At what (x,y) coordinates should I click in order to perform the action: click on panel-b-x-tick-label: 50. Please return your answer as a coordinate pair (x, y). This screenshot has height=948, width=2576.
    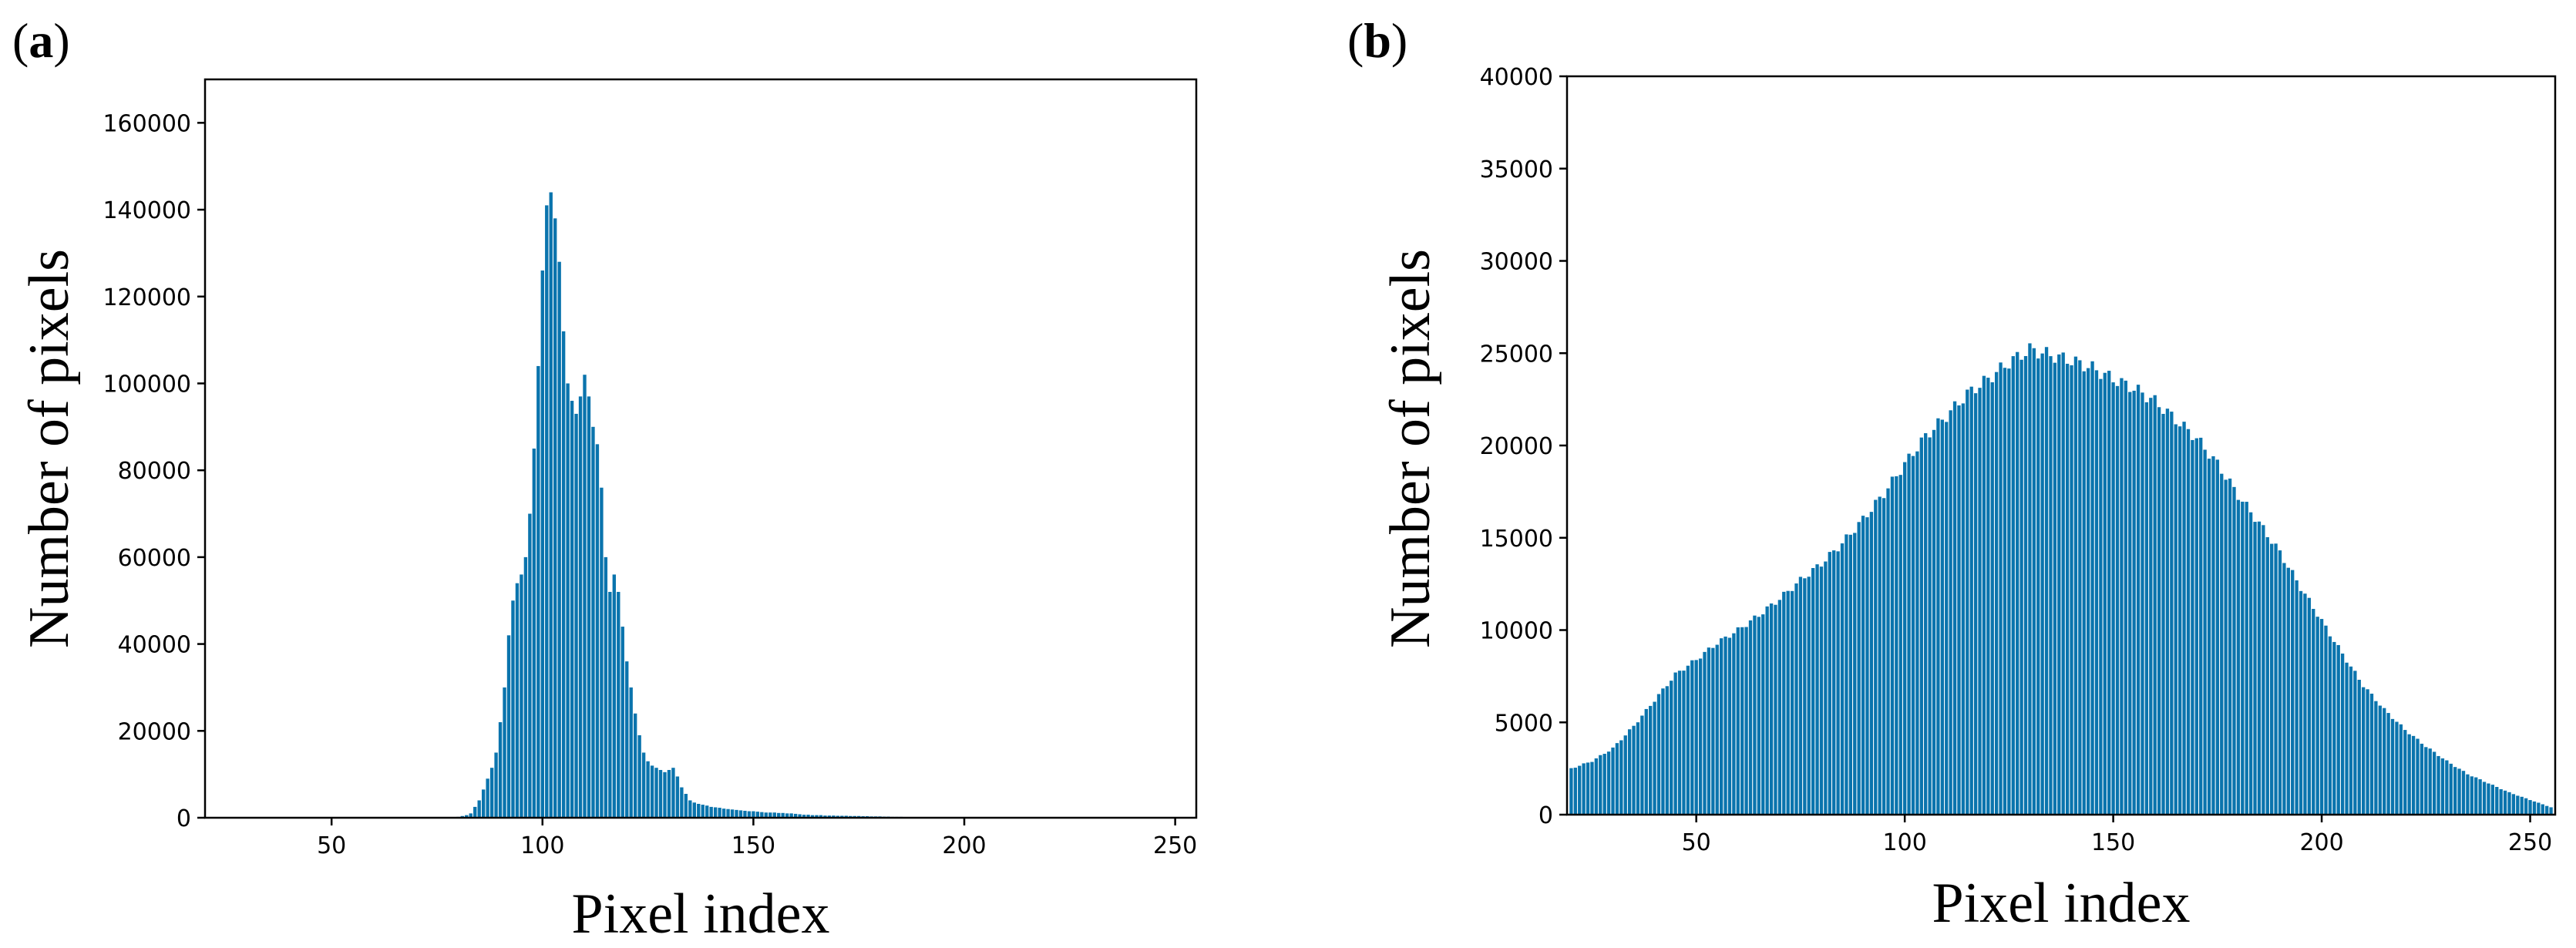
    Looking at the image, I should click on (1696, 842).